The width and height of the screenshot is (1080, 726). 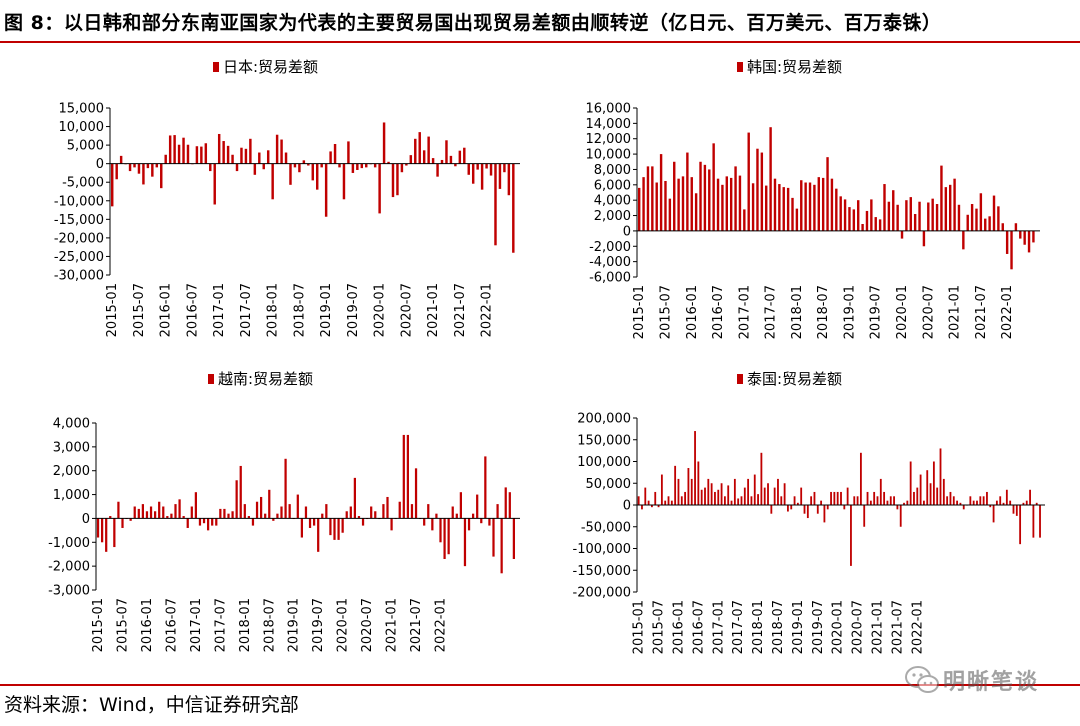 I want to click on x-tick-label: 2016-01, so click(x=692, y=312).